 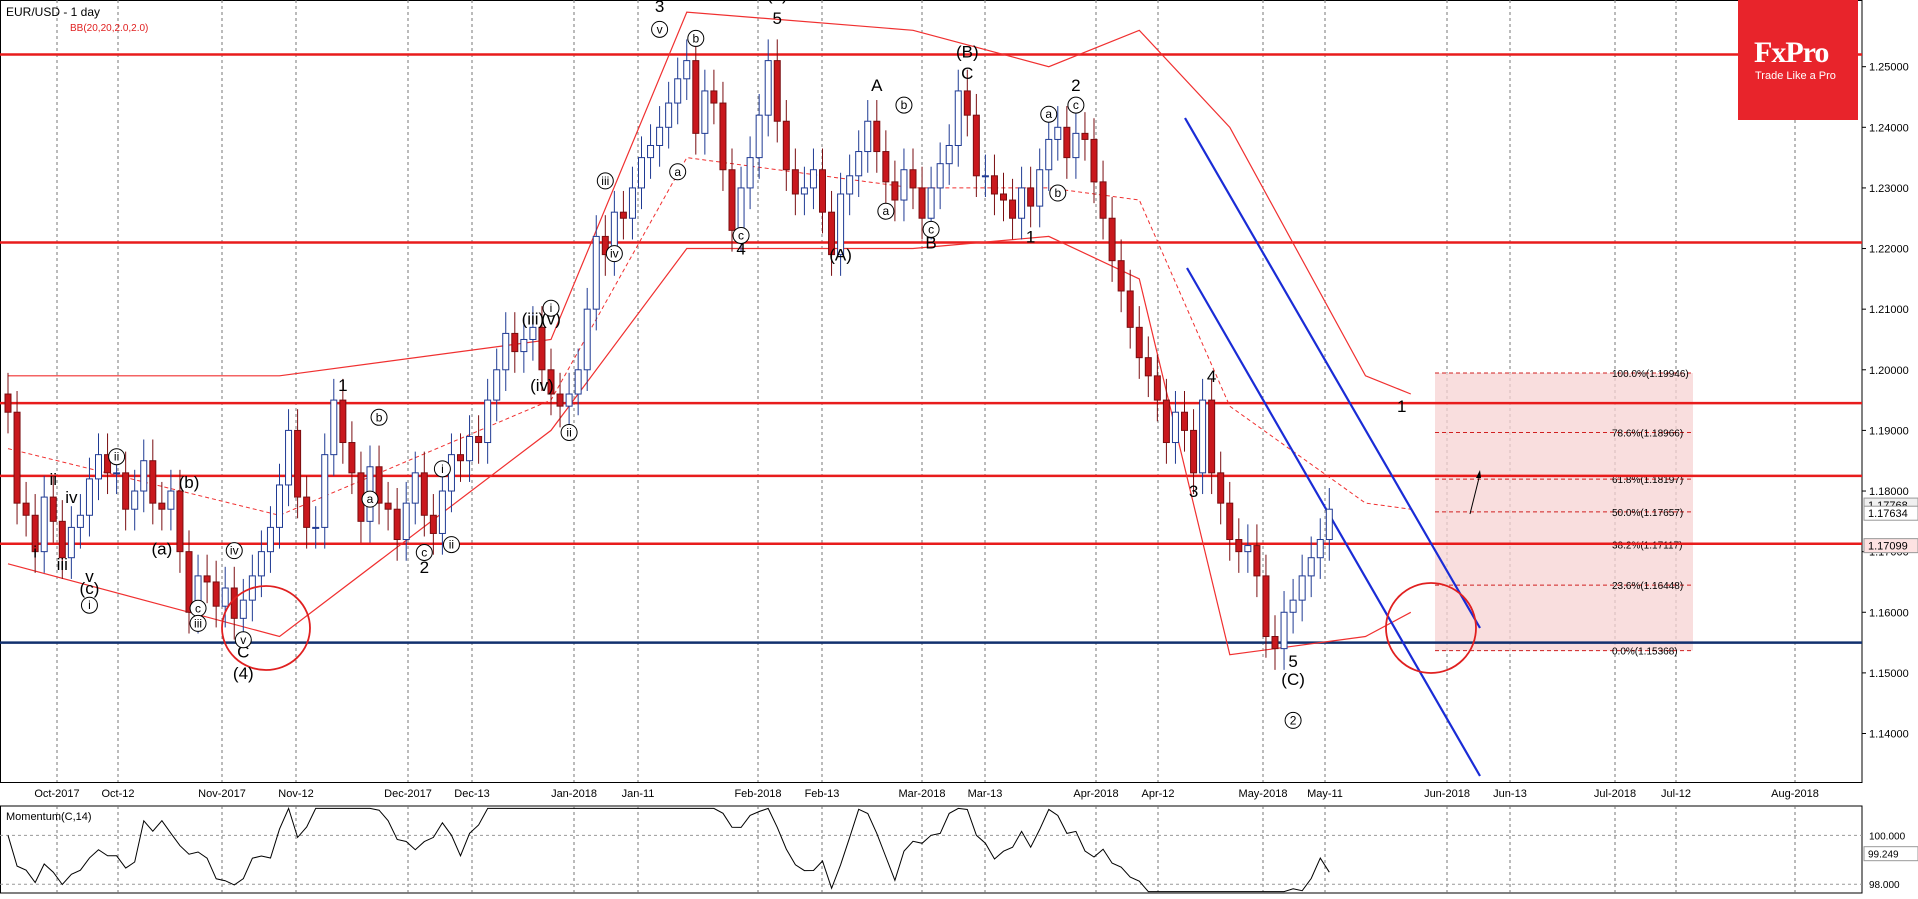 I want to click on y-tick-label: 1.25000, so click(x=1889, y=68).